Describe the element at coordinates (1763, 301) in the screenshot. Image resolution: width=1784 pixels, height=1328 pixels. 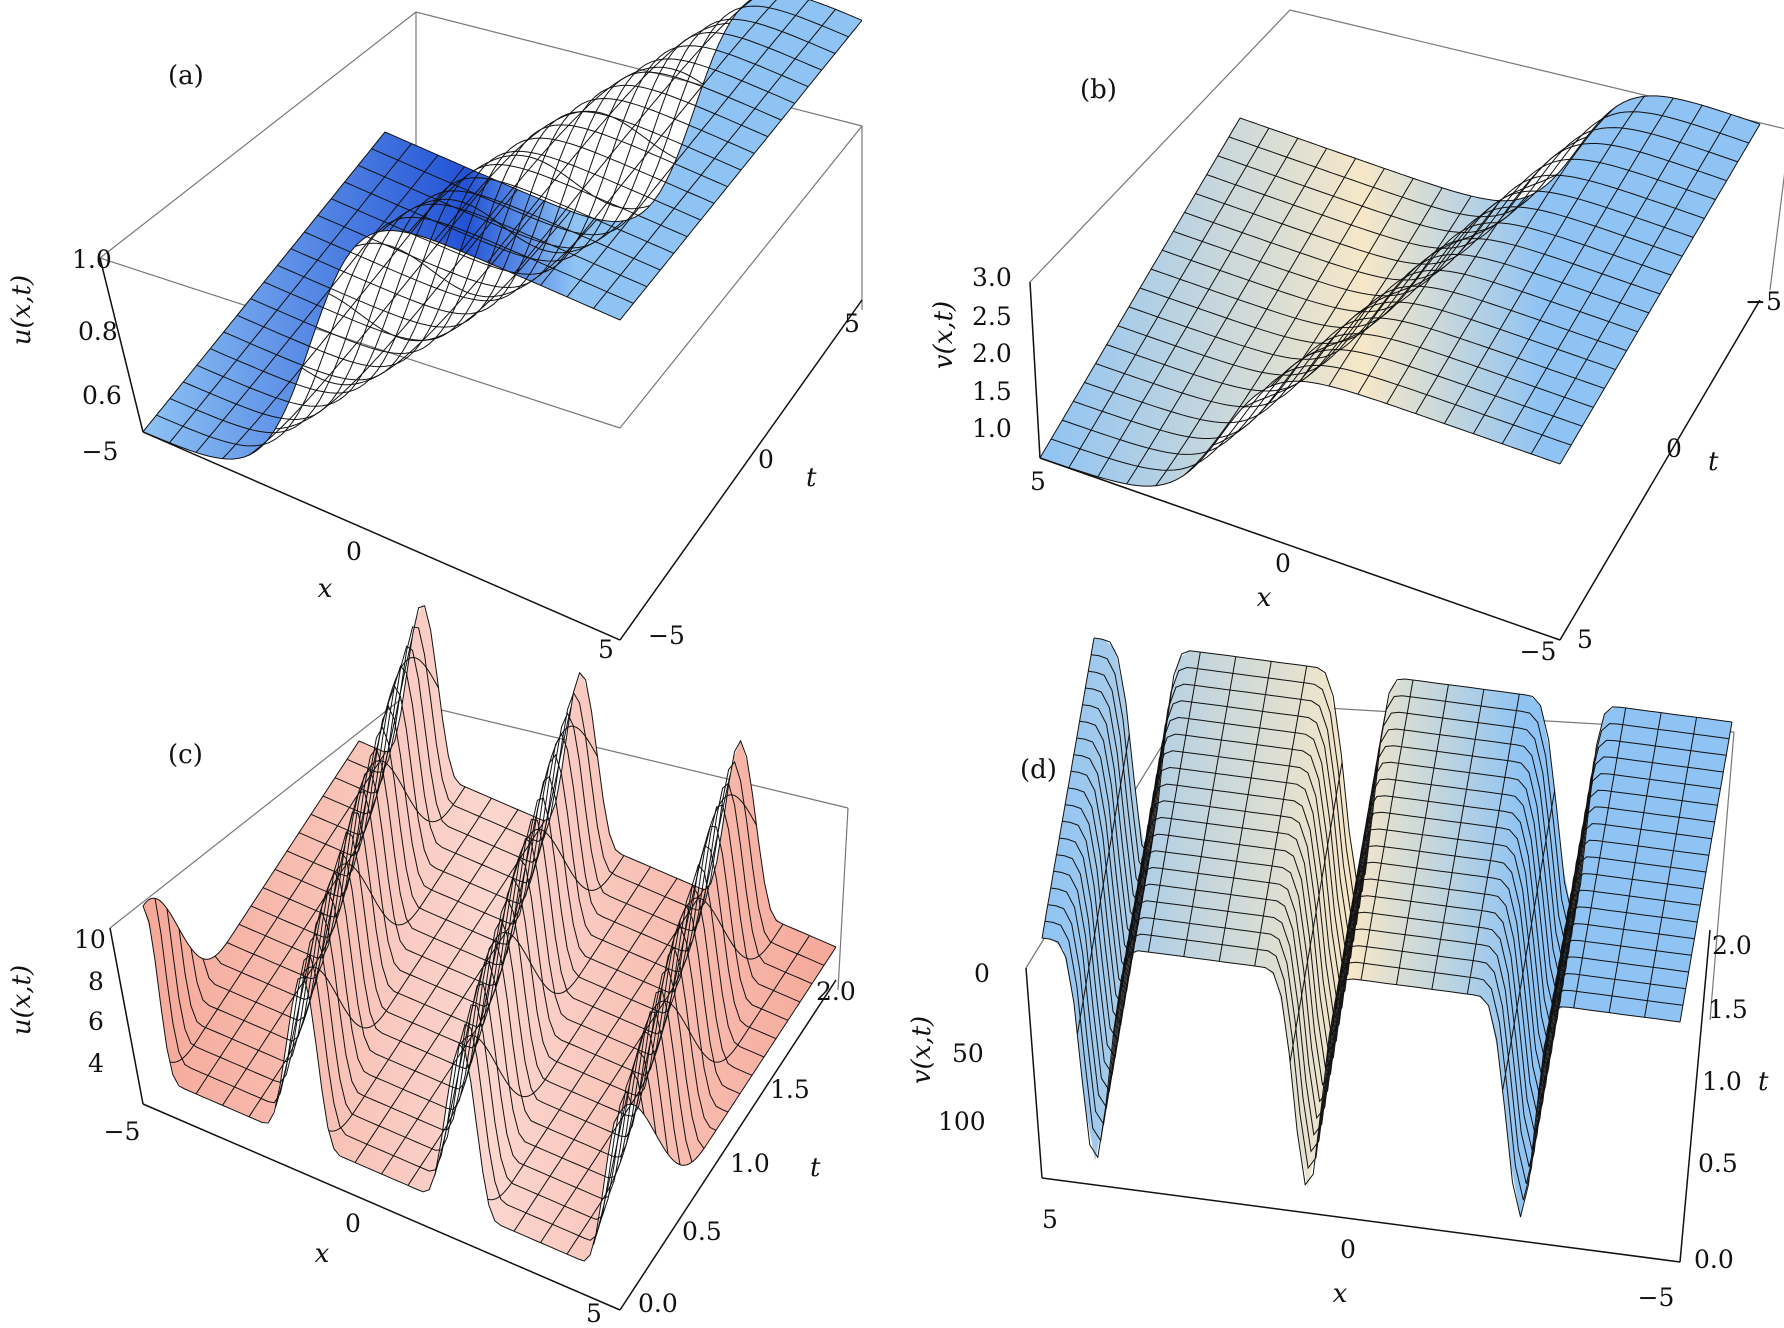
I see `ytick-b-2: −5` at that location.